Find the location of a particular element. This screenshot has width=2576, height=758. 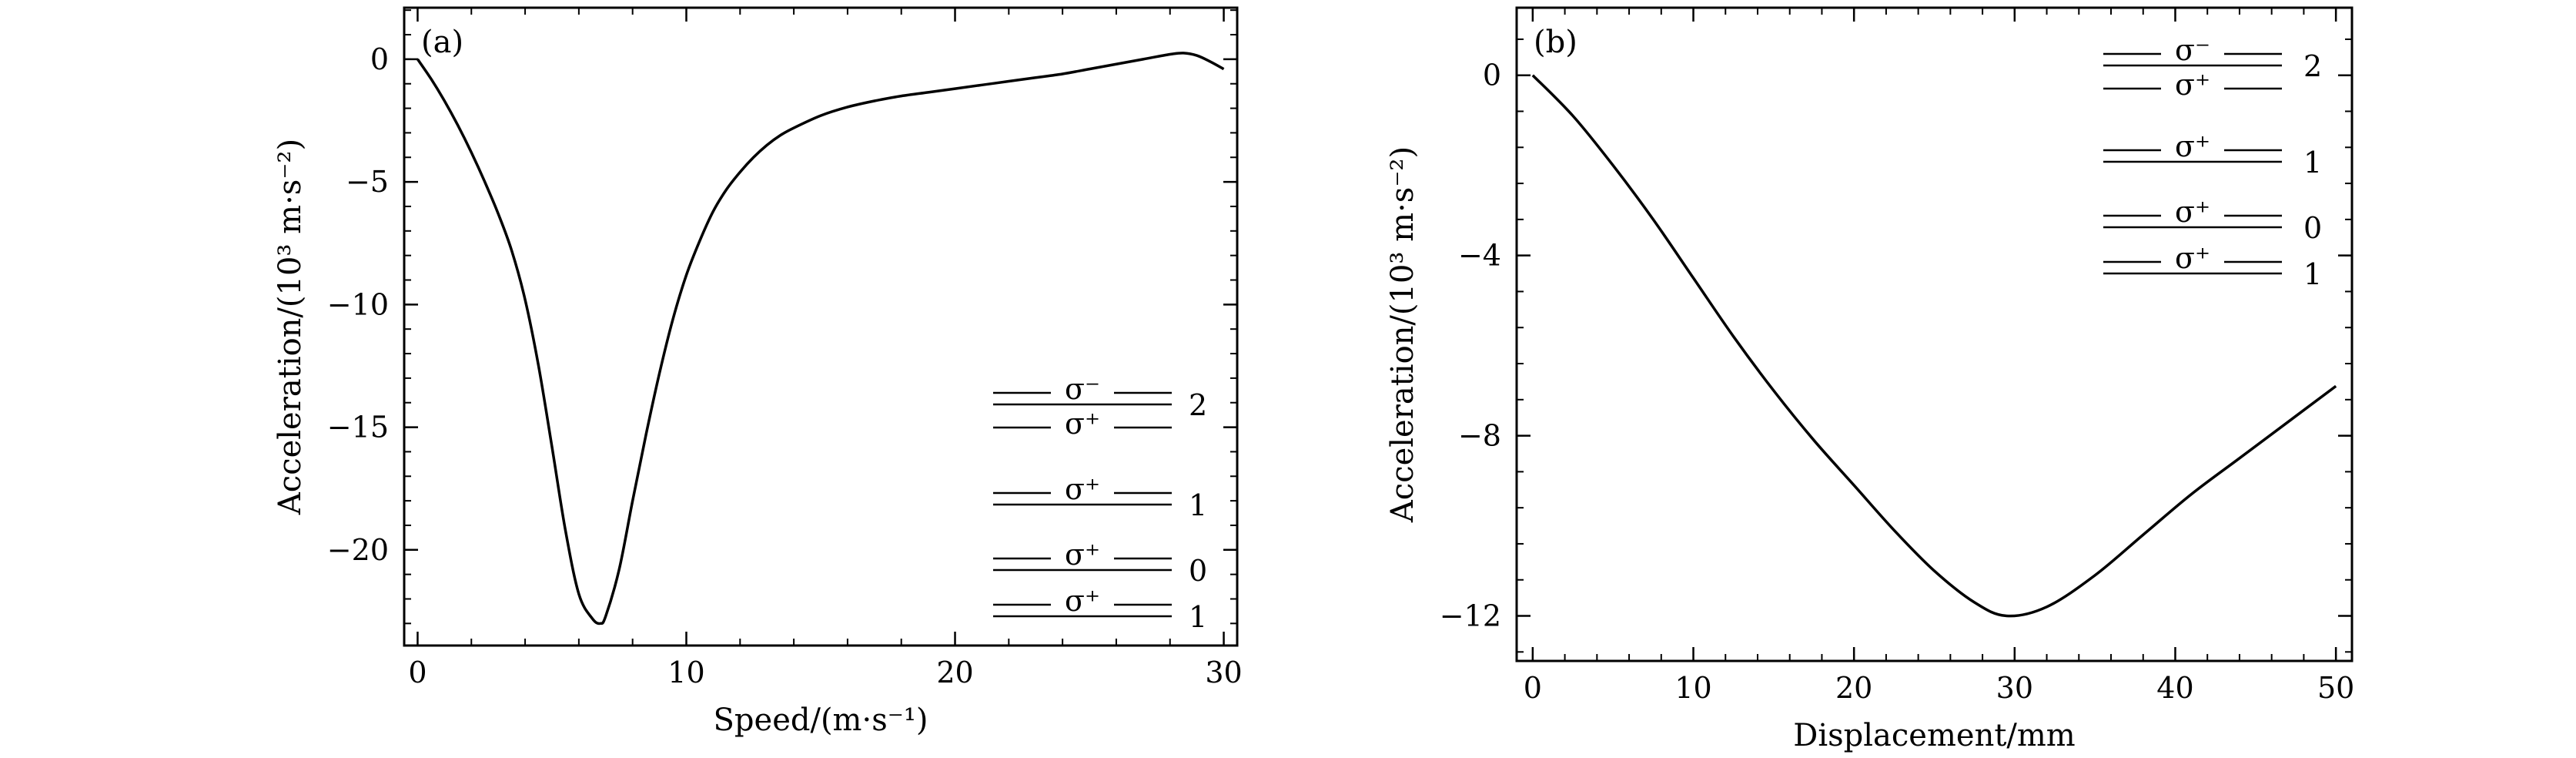

panel-label: (a) is located at coordinates (442, 43).